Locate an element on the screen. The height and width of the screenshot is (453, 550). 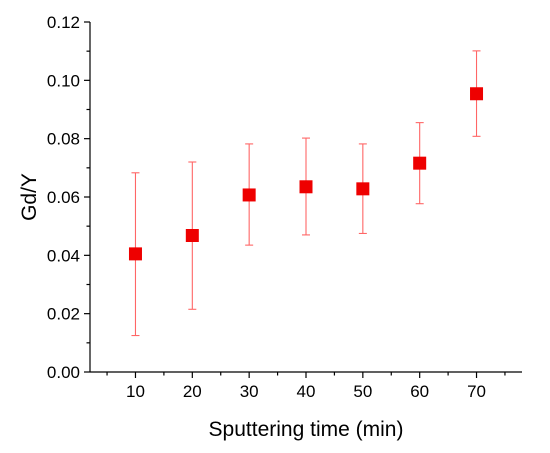
y-tick-label: 0.06 is located at coordinates (63, 197).